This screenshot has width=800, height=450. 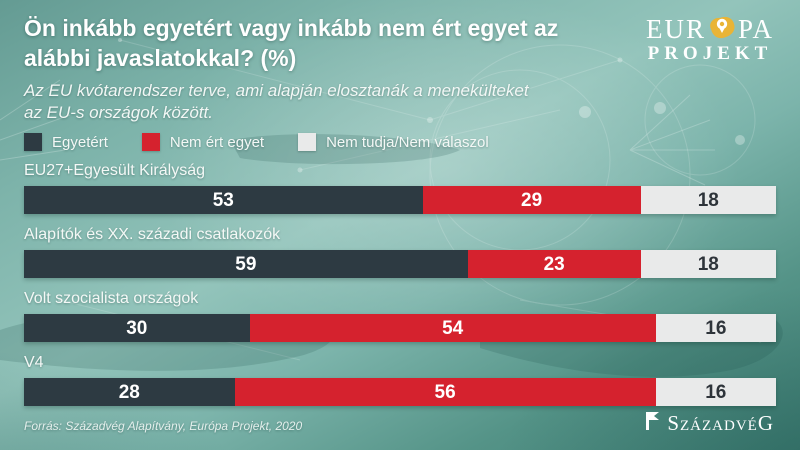 I want to click on bar-segment: 30, so click(x=137, y=328).